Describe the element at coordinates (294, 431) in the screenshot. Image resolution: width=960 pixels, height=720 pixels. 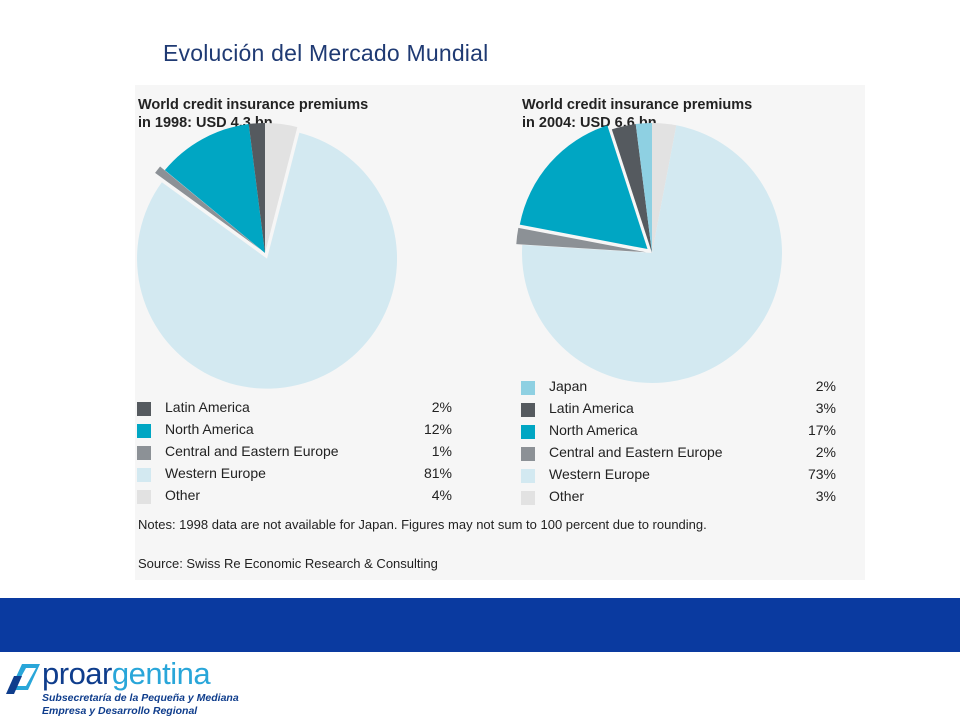
I see `legend-item-north-america: North America 12%` at that location.